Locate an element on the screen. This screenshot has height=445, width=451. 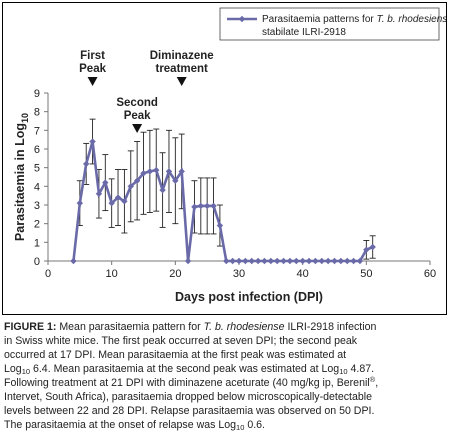
legend-marker is located at coordinates (242, 19).